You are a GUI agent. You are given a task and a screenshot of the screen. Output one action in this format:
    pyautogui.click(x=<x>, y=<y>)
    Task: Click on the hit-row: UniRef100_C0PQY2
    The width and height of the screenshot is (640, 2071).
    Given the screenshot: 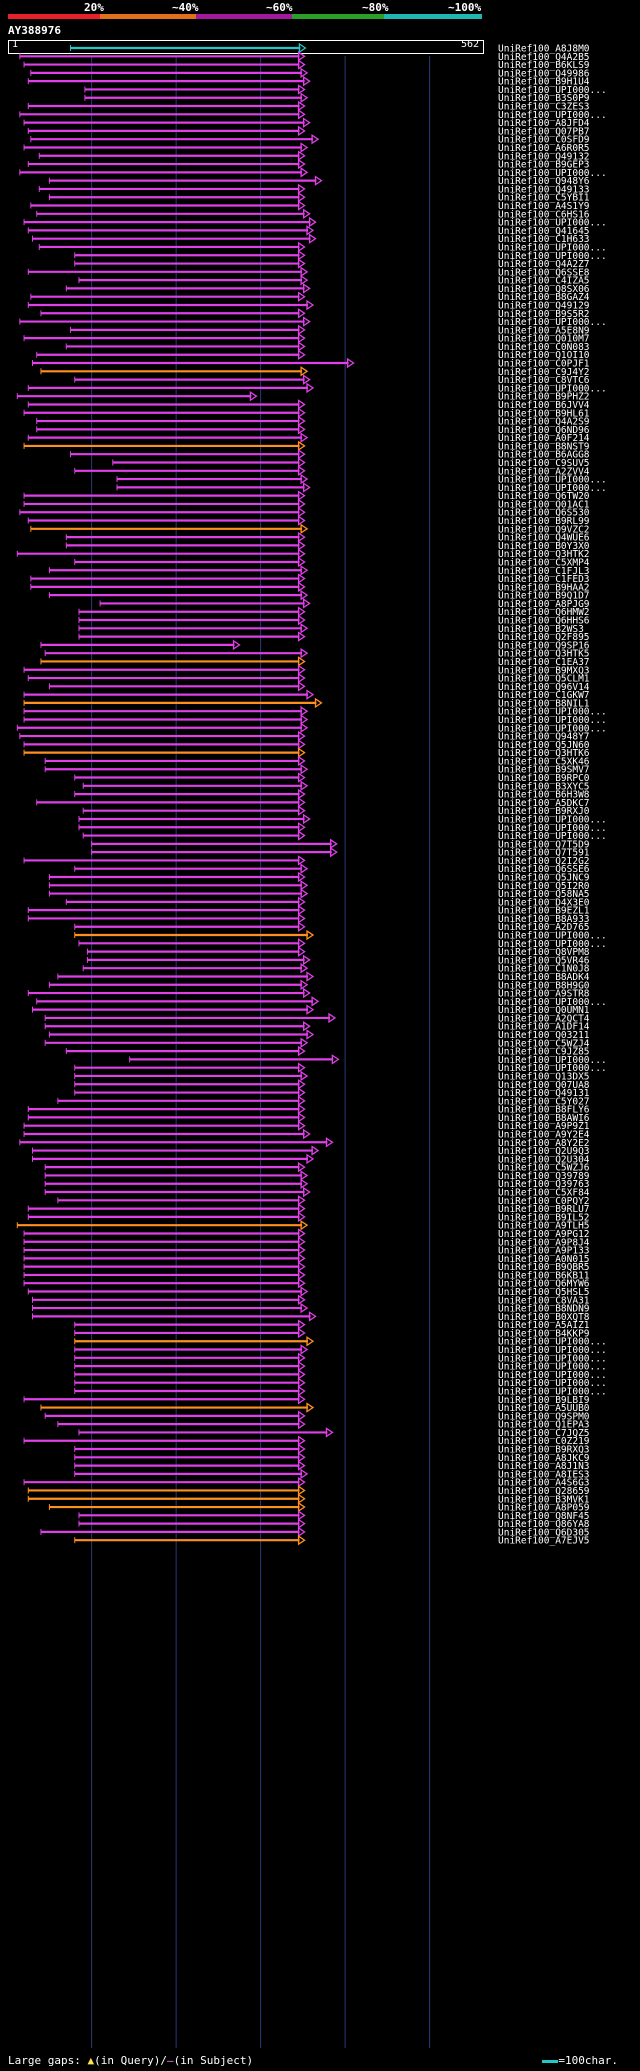 What is the action you would take?
    pyautogui.click(x=323, y=1201)
    